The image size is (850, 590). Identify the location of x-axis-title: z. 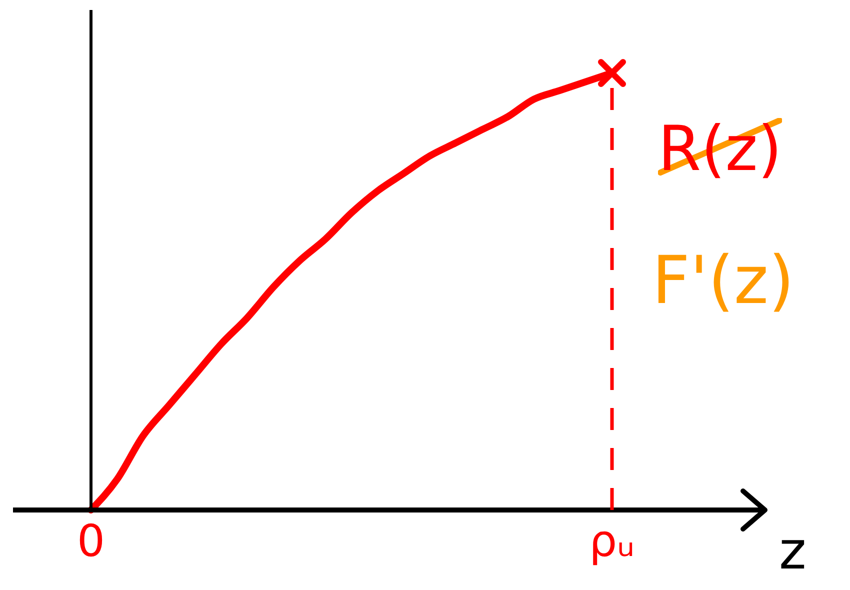
(792, 551).